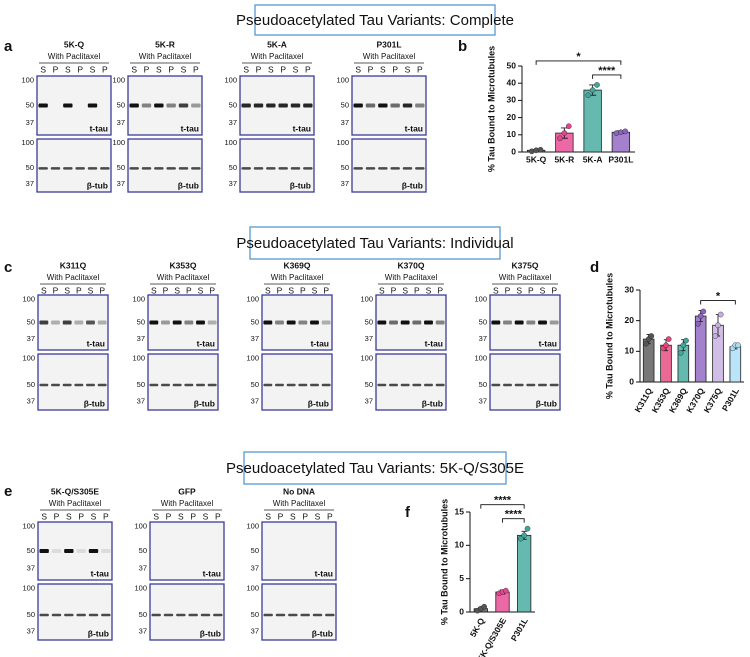 The width and height of the screenshot is (750, 657). Describe the element at coordinates (620, 159) in the screenshot. I see `x-tick-label: P301L` at that location.